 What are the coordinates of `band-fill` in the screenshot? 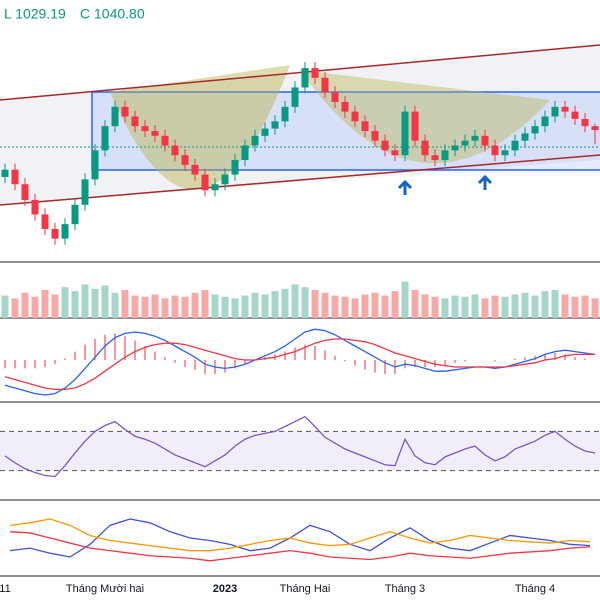 It's located at (300, 451).